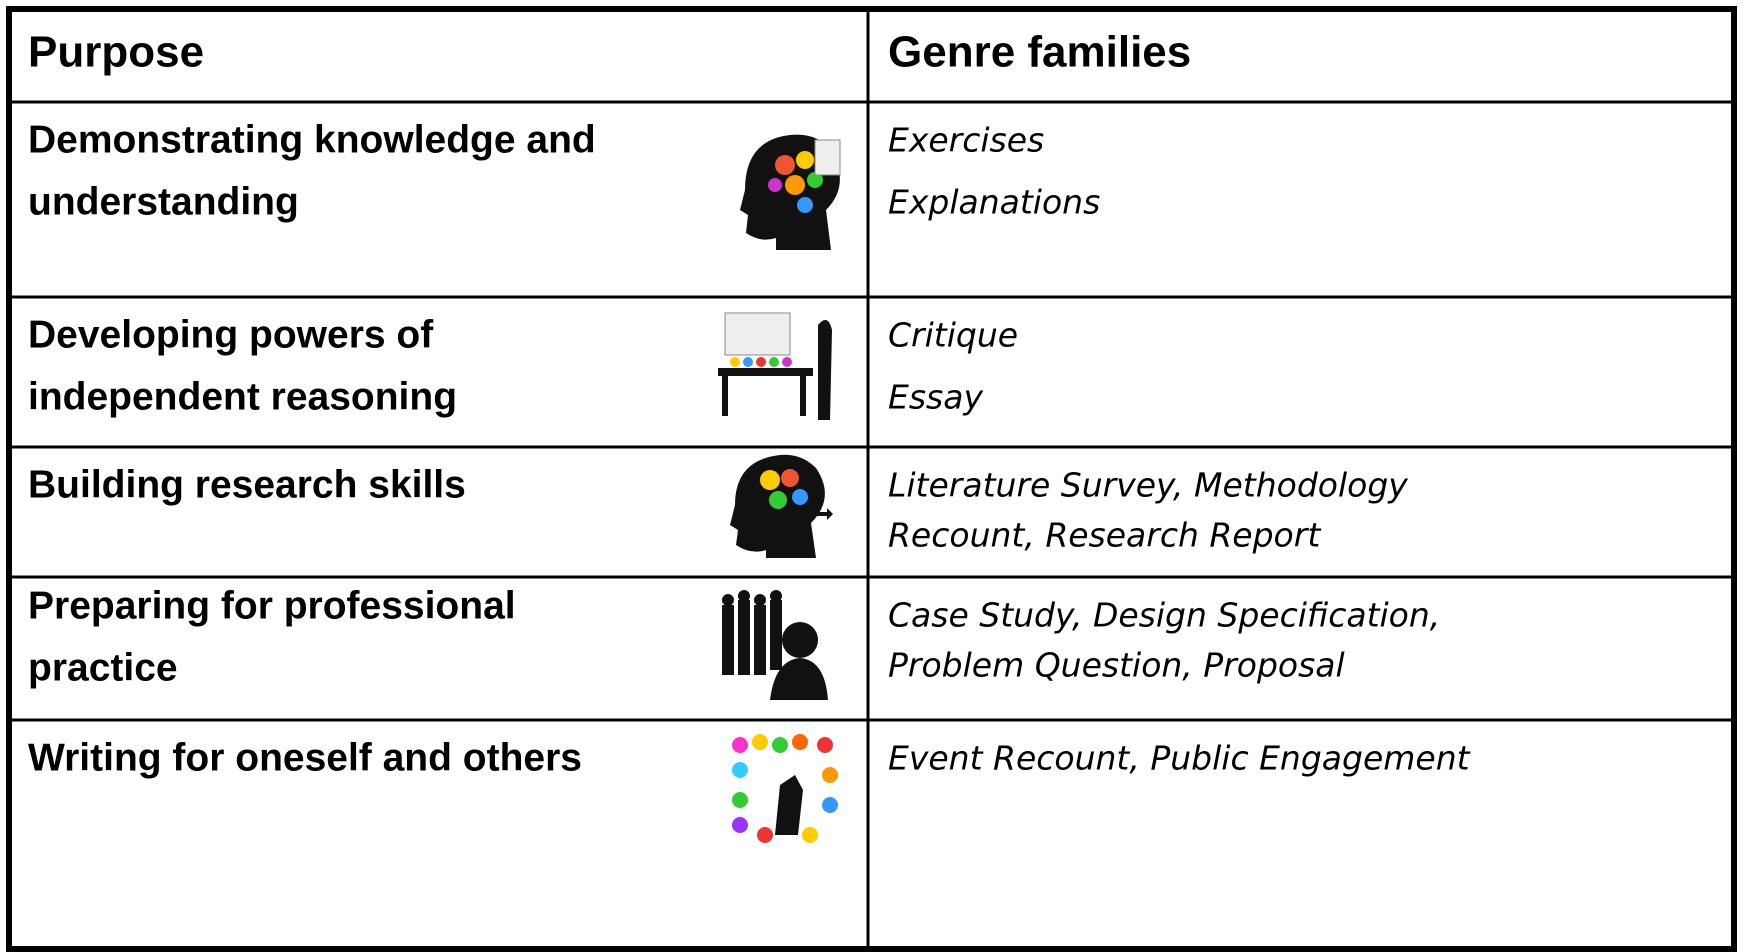 The image size is (1743, 952). I want to click on genre-text: Recount, Research Report, so click(1104, 535).